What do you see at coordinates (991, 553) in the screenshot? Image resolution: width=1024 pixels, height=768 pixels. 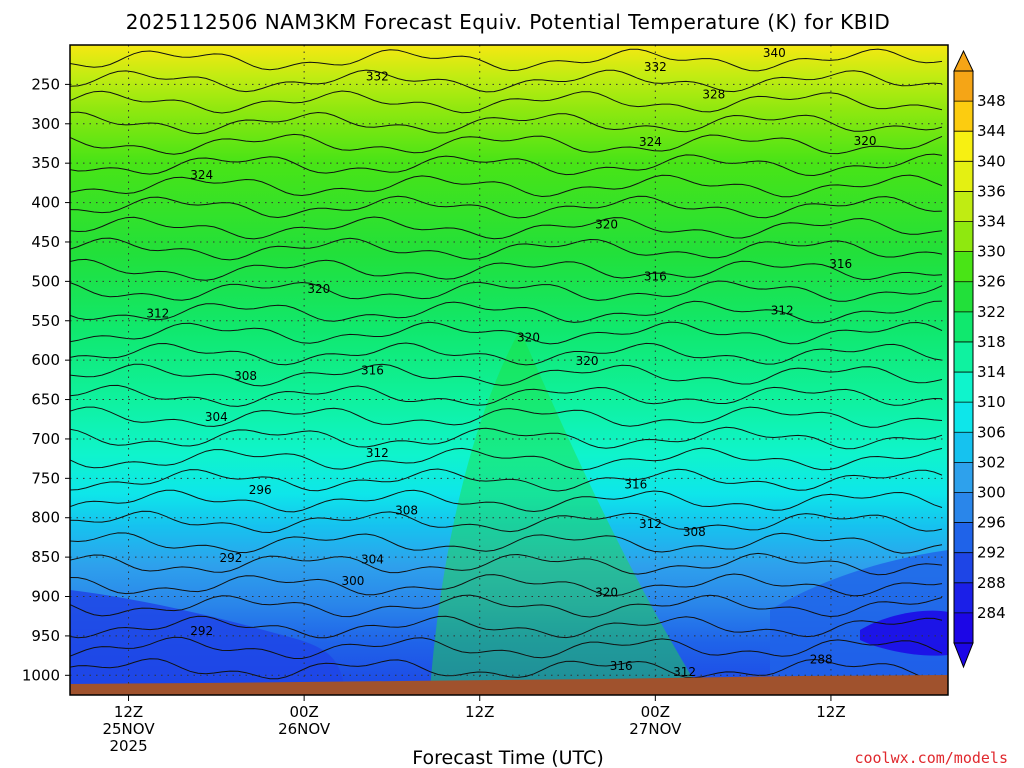 I see `colorbar-label: 292` at bounding box center [991, 553].